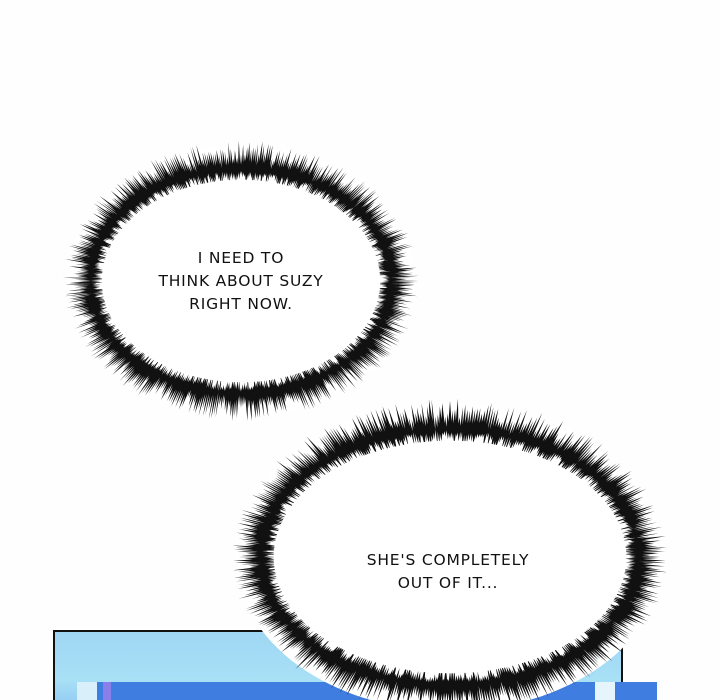  Describe the element at coordinates (241, 258) in the screenshot. I see `bubble-line: I NEED TO` at that location.